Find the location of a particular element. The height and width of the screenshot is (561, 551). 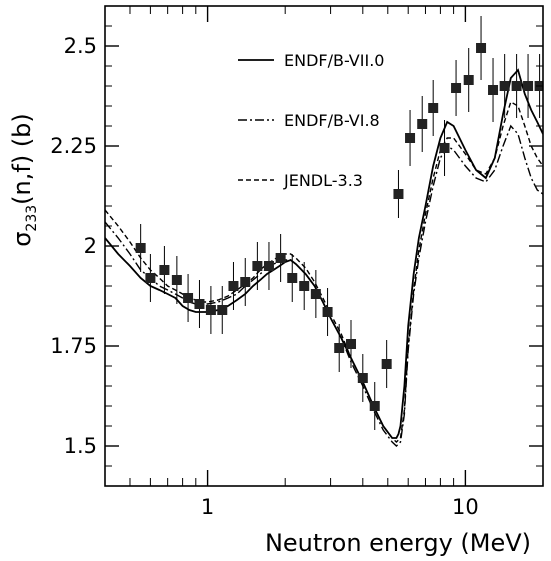

y-axis-label-rest: (n,f) (b) is located at coordinates (22, 159).